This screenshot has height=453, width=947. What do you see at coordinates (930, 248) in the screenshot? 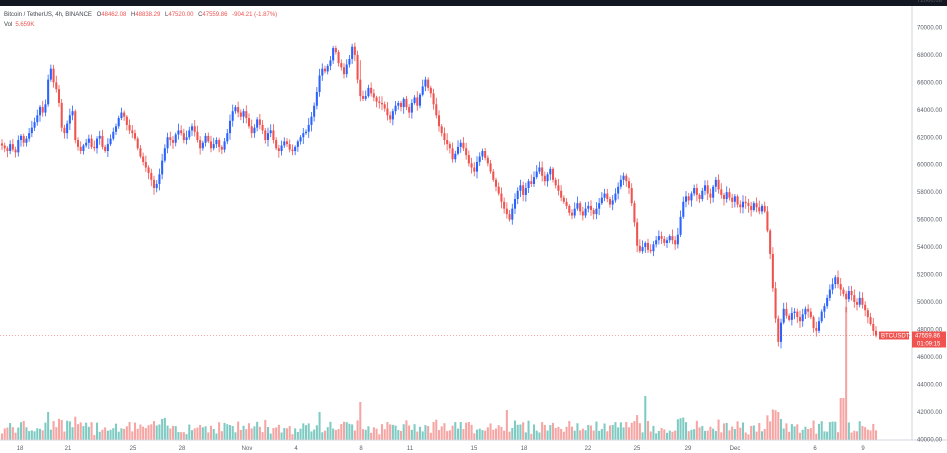
I see `y-tick-label: 54000.00` at bounding box center [930, 248].